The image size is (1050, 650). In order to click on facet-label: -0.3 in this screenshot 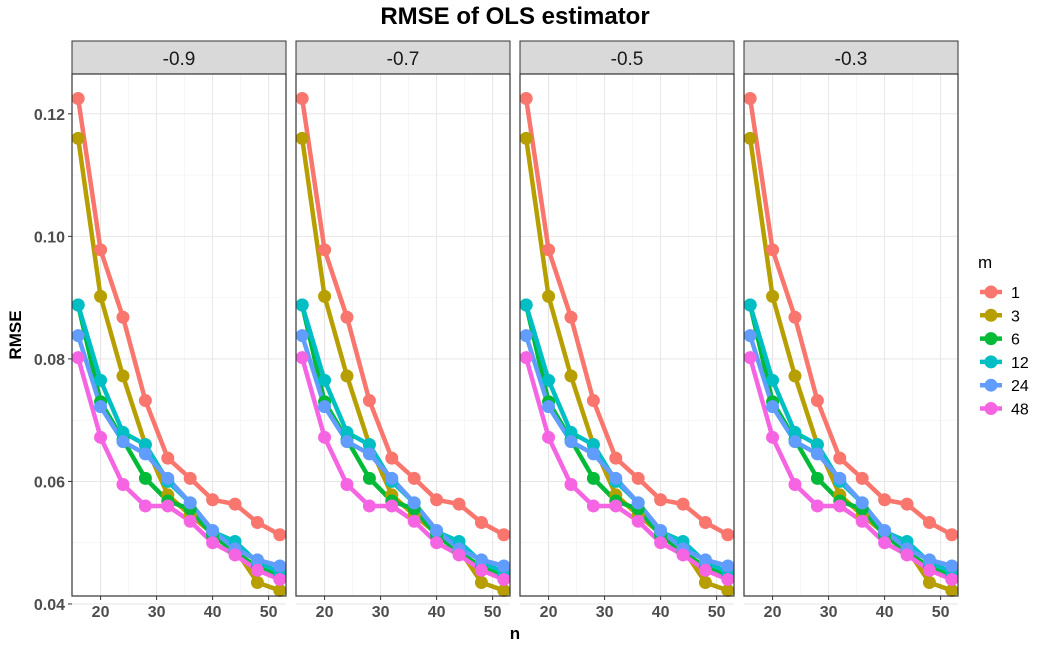, I will do `click(851, 59)`.